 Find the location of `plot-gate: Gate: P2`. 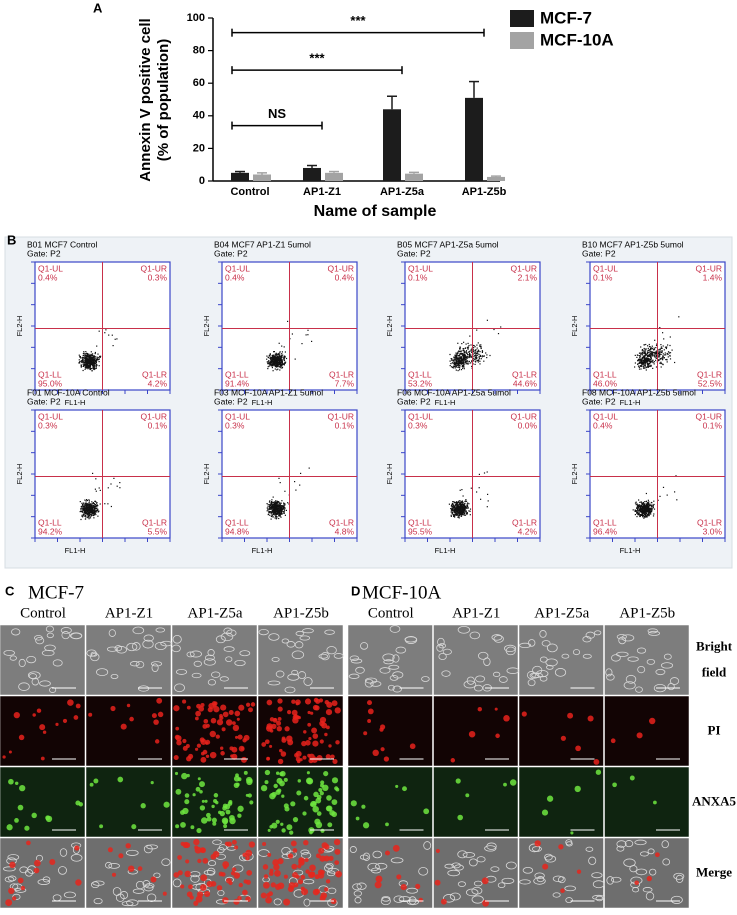

plot-gate: Gate: P2 is located at coordinates (231, 401).